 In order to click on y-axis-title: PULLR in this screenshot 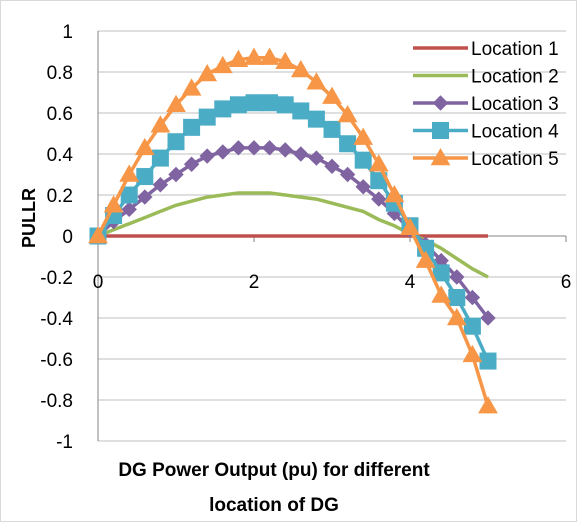, I will do `click(29, 218)`.